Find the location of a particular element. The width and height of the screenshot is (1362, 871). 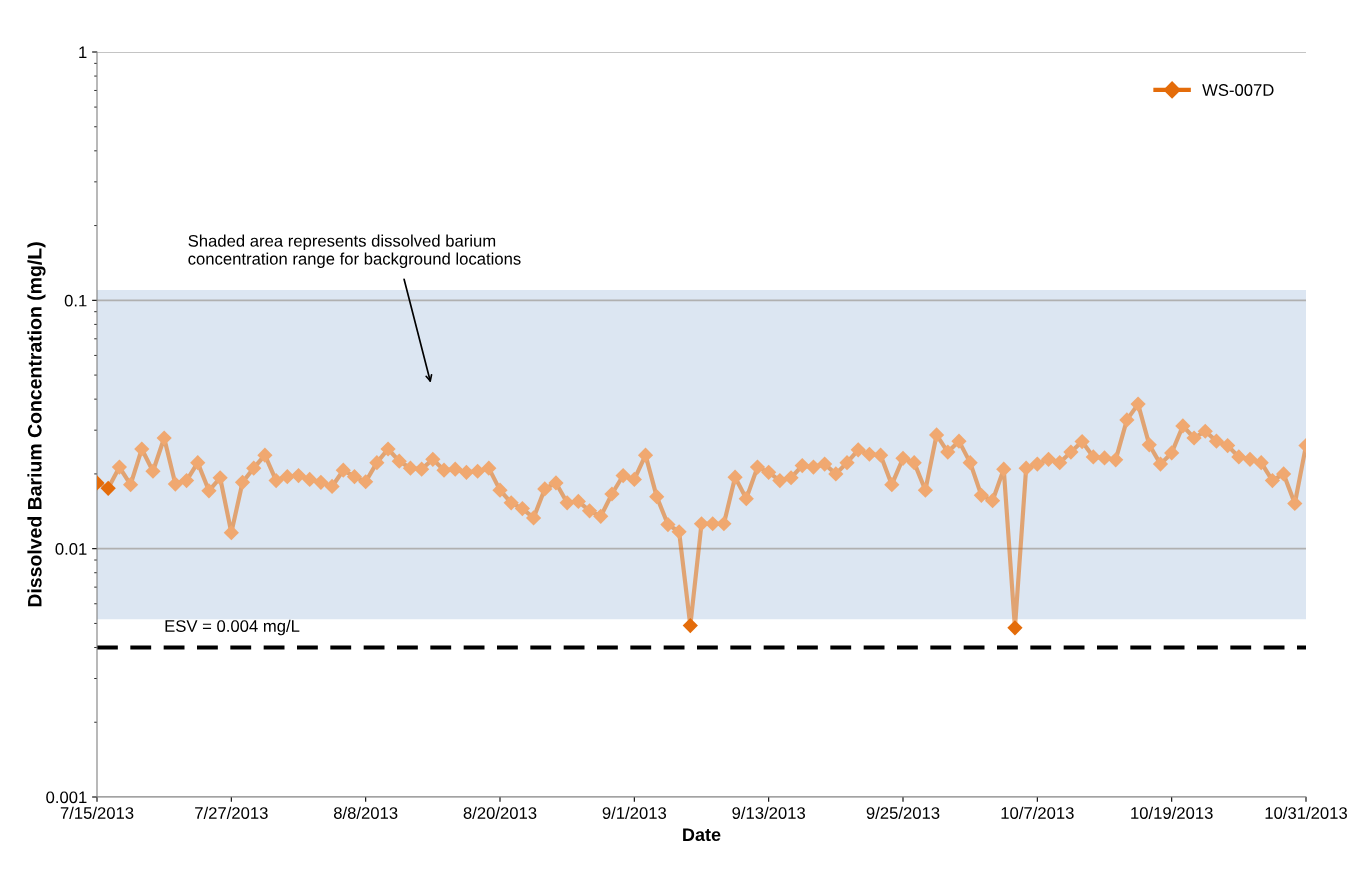

ref-line-label: ESV = 0.004 mg/L is located at coordinates (232, 627).